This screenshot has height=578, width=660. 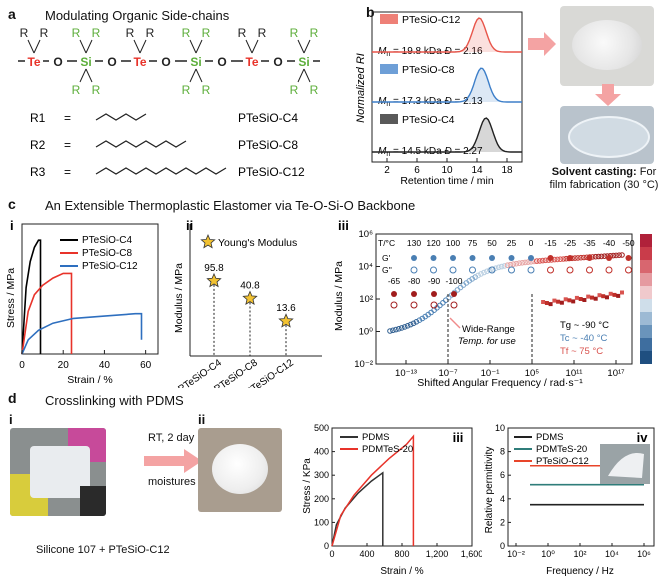 I want to click on div-legend-text: PDMS, so click(x=549, y=437).